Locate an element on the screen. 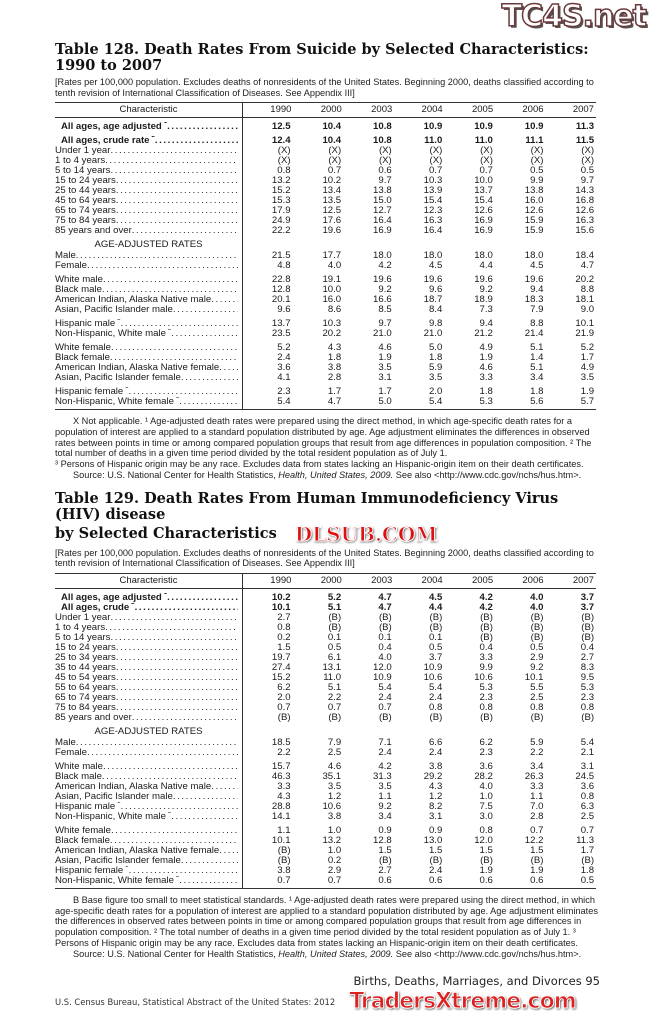 Image resolution: width=652 pixels, height=1024 pixels. table-cell: 0.8 is located at coordinates (537, 707).